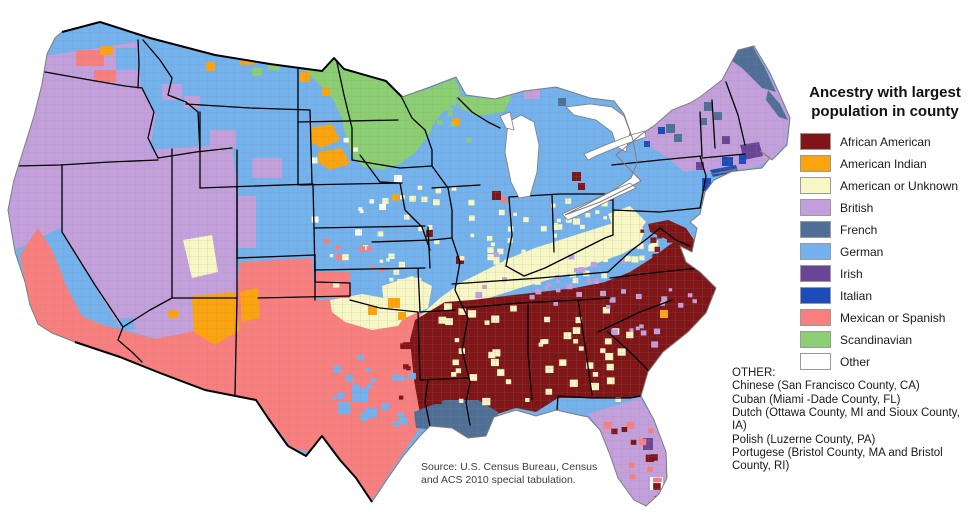 The height and width of the screenshot is (521, 970). What do you see at coordinates (815, 339) in the screenshot?
I see `legend-swatch-scandinavian` at bounding box center [815, 339].